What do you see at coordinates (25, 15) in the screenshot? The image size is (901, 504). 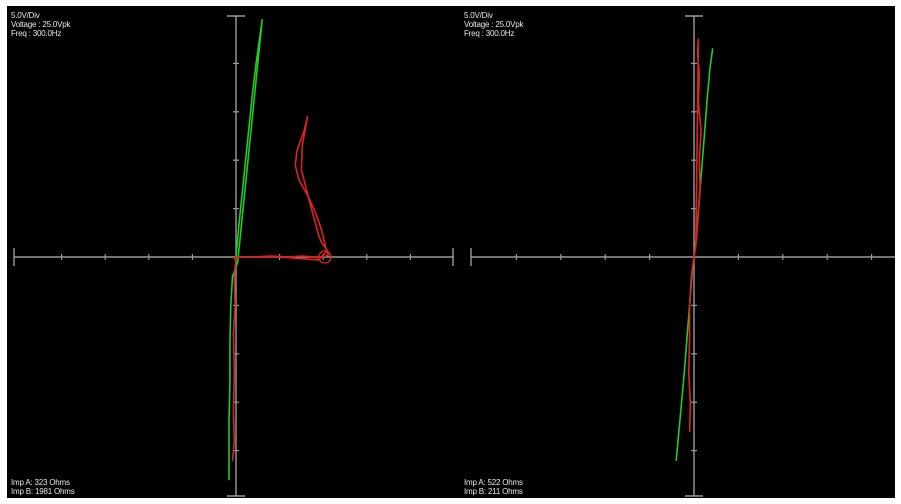 I see `channel-a-volts-per-div: 5.0V/Div` at bounding box center [25, 15].